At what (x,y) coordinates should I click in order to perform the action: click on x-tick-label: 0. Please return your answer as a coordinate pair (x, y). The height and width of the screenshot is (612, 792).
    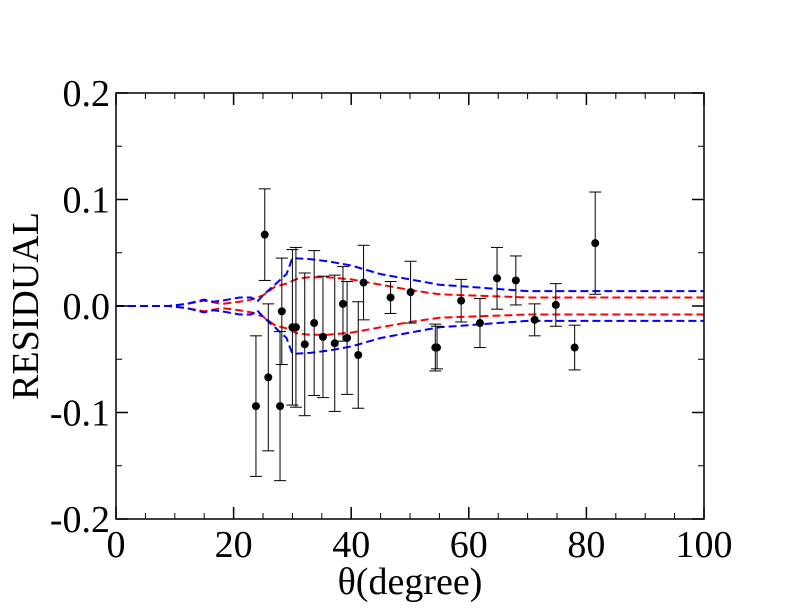
    Looking at the image, I should click on (116, 545).